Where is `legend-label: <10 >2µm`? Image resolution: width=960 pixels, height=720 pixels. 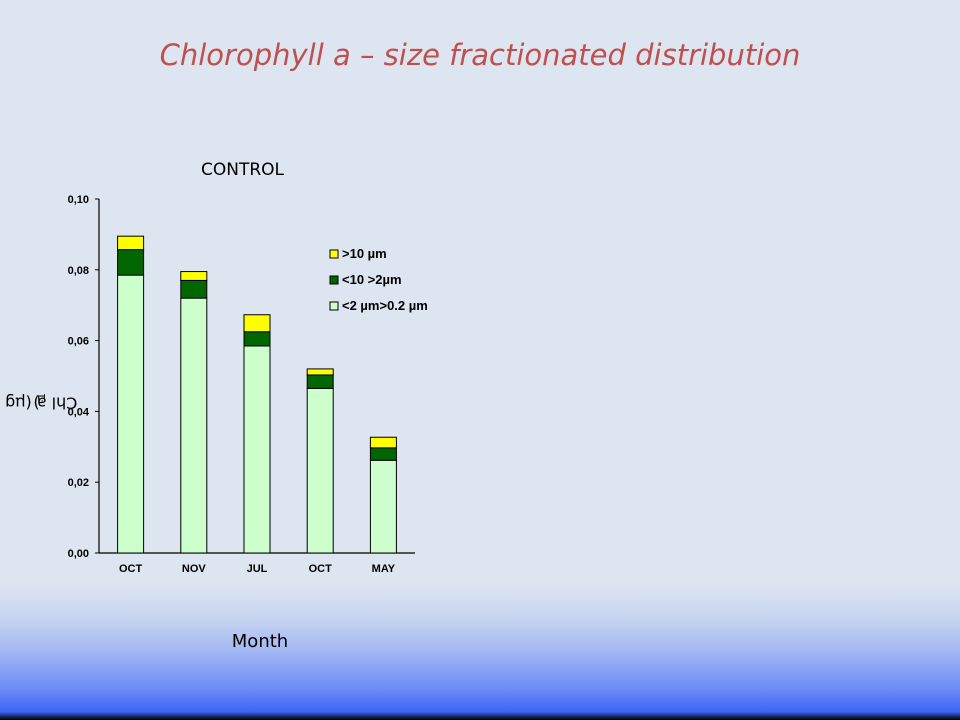 legend-label: <10 >2µm is located at coordinates (372, 279).